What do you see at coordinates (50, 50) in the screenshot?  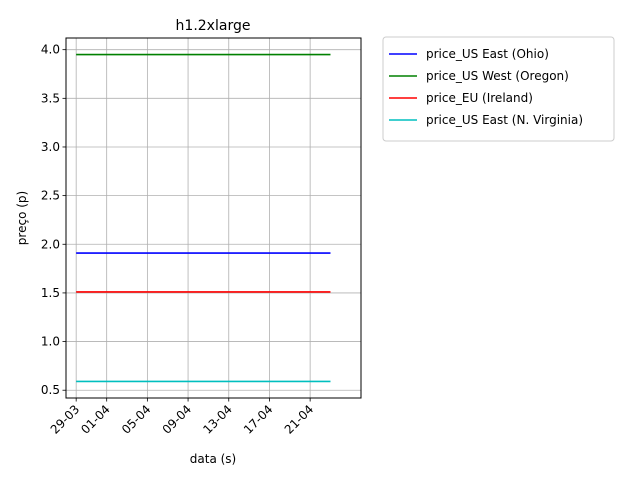 I see `y-tick-label: 4.0` at bounding box center [50, 50].